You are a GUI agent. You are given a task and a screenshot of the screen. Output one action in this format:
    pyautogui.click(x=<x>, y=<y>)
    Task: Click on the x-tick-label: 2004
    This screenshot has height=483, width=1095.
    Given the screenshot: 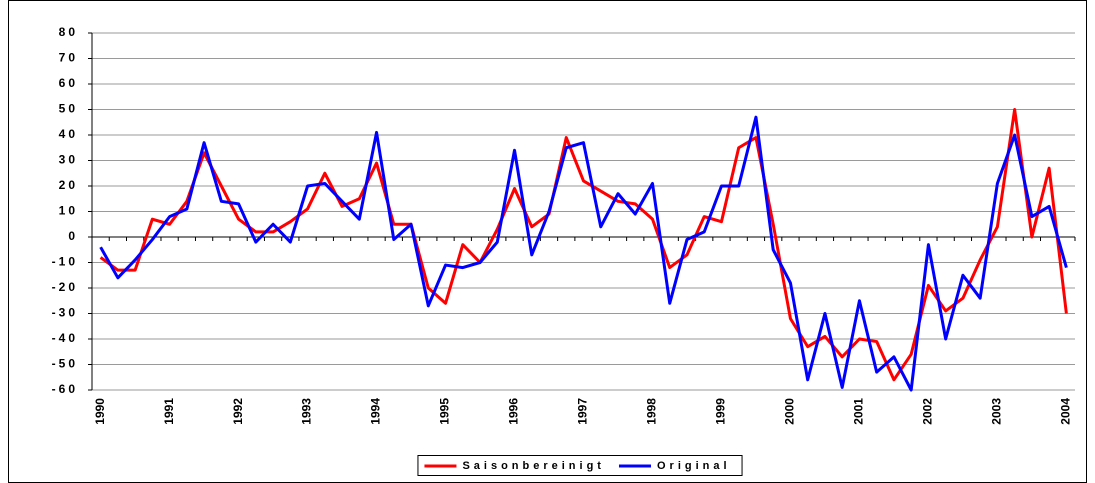 What is the action you would take?
    pyautogui.click(x=1066, y=411)
    